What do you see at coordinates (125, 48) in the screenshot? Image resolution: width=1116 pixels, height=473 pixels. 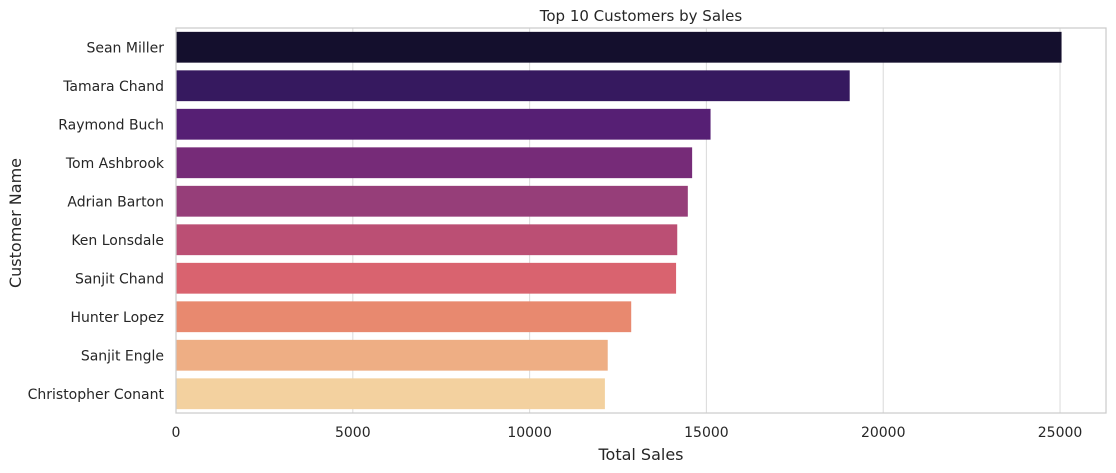 I see `y-tick-label: Sean Miller` at bounding box center [125, 48].